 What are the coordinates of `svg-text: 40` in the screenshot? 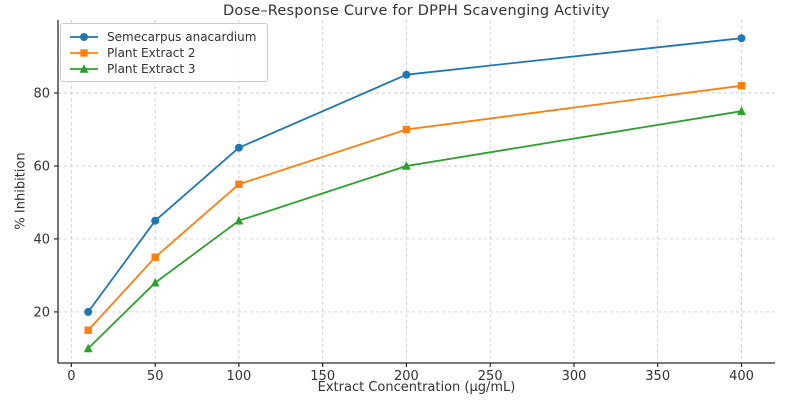 It's located at (41, 239).